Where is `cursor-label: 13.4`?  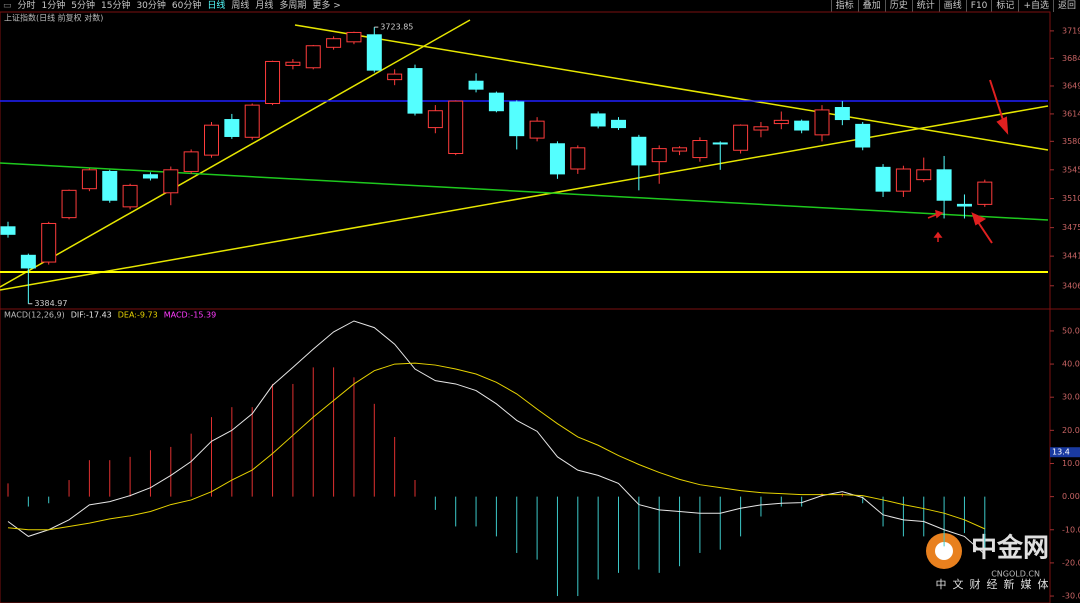
cursor-label: 13.4 is located at coordinates (1061, 452).